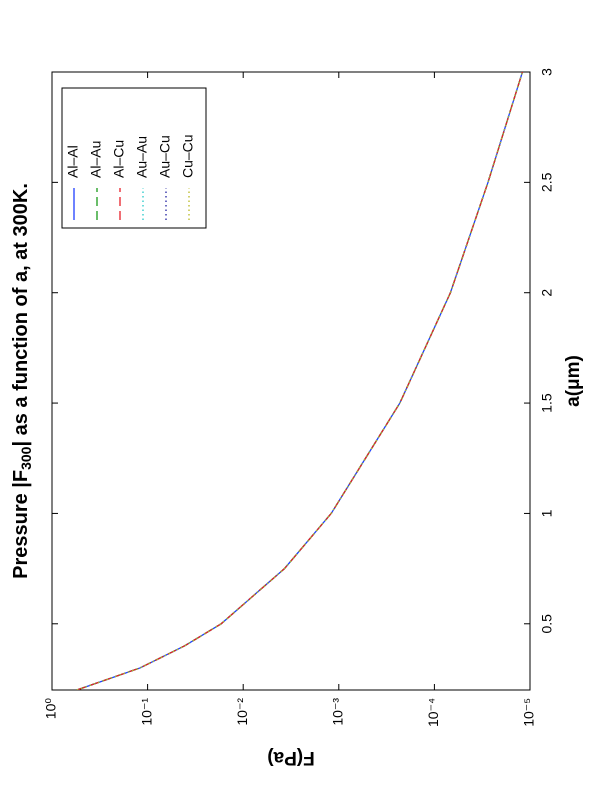  I want to click on y-tick-label: 10⁻¹, so click(146, 712).